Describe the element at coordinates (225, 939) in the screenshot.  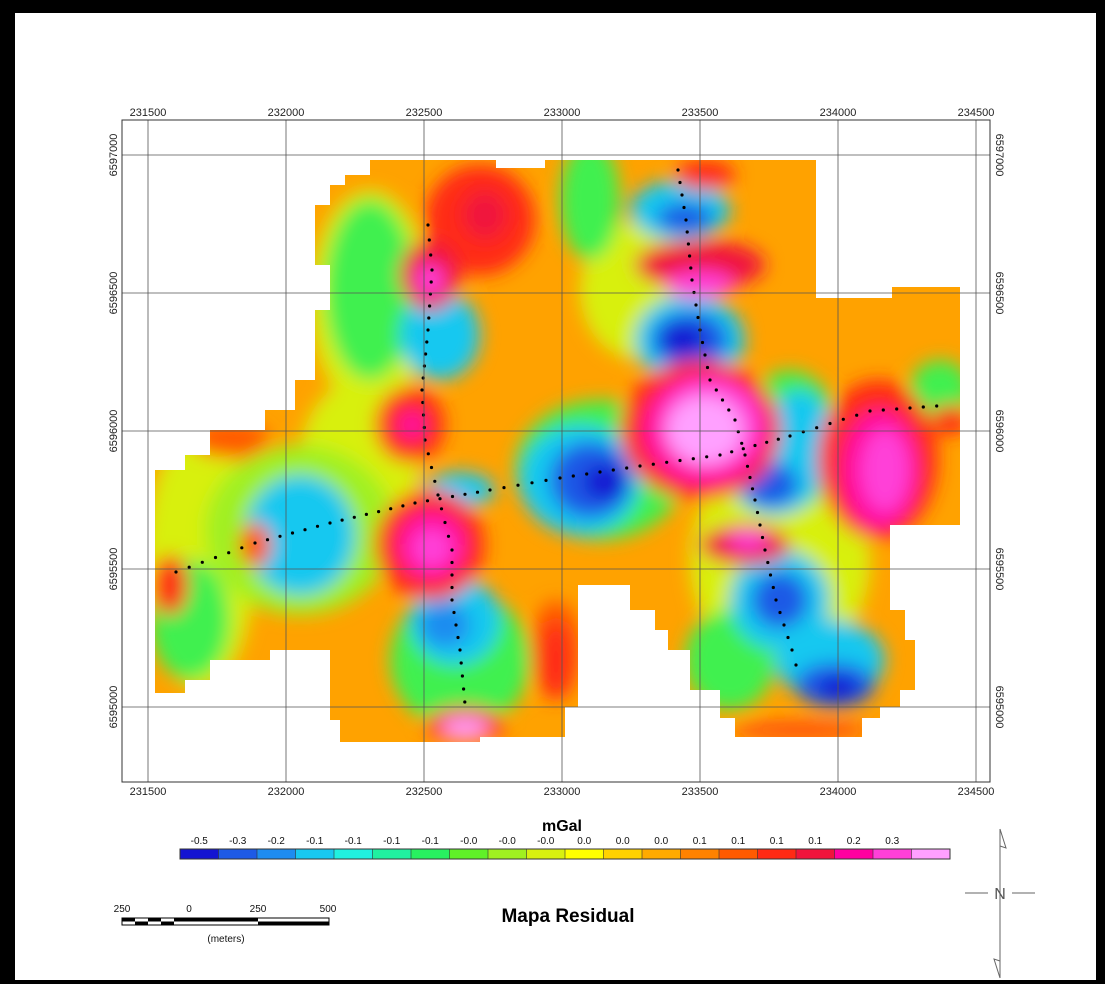
I see `scale-unit: (meters)` at that location.